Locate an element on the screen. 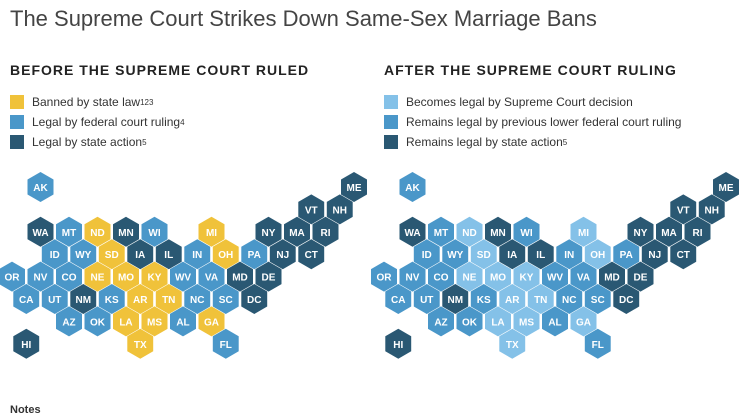 This screenshot has height=420, width=748. state-label: DC is located at coordinates (254, 300).